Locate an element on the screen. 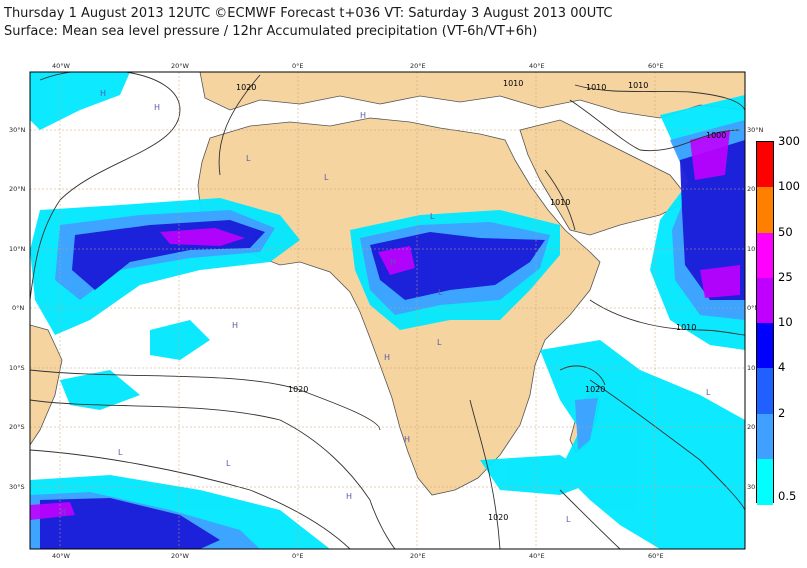  lat-label: 20°S is located at coordinates (17, 427).